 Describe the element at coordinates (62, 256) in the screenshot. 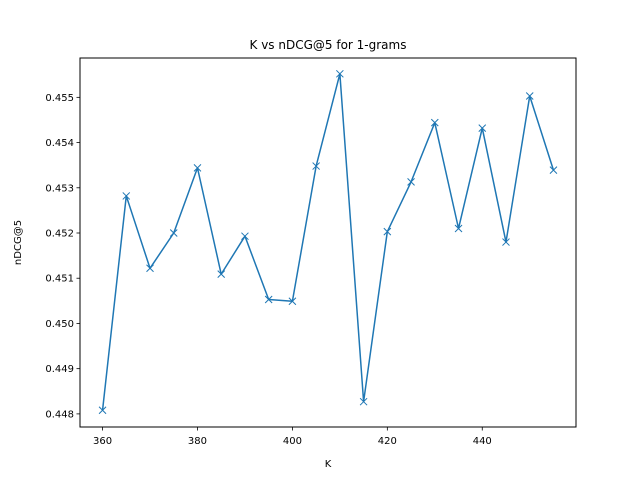

I see `y-axis: 0.448 0.449 0.450 0.451 0.452 0.453 0.454 0.455` at that location.